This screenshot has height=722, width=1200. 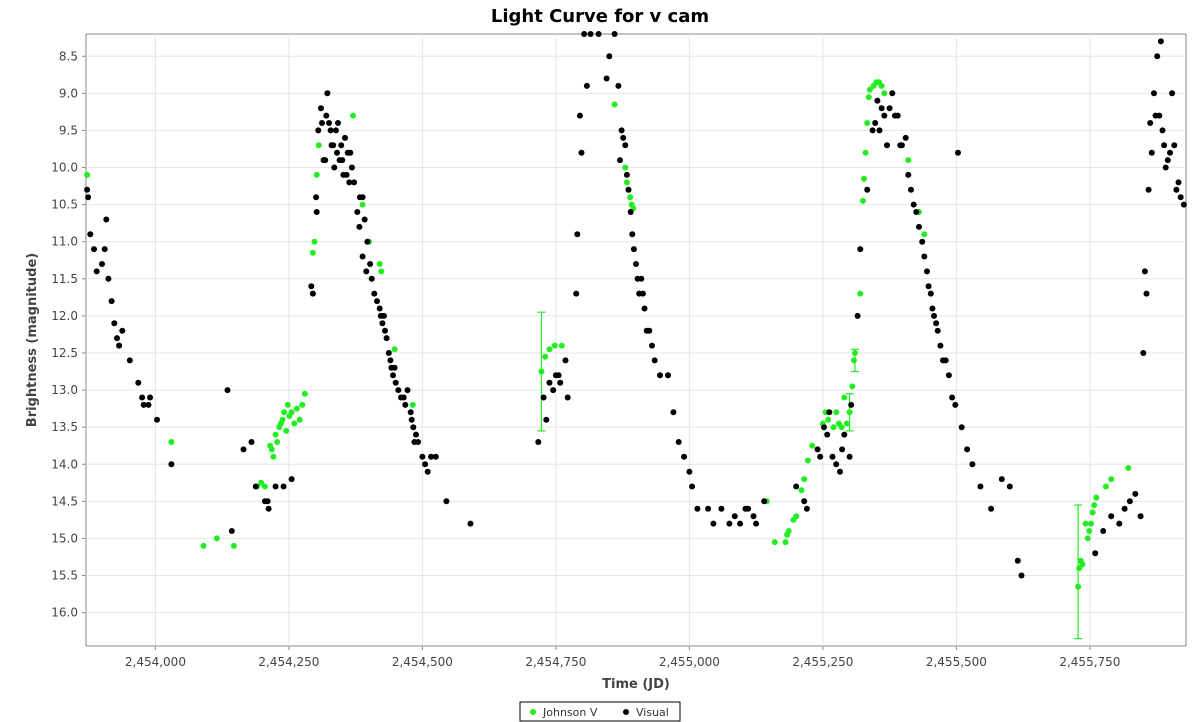 What do you see at coordinates (422, 662) in the screenshot?
I see `x-tick-label: 2,454,500` at bounding box center [422, 662].